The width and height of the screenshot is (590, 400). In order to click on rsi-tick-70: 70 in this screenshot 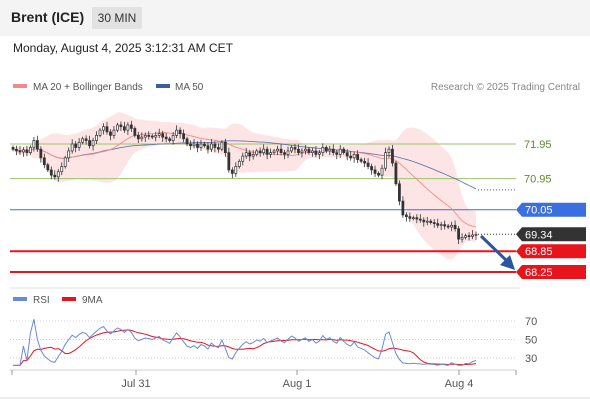, I will do `click(531, 322)`.